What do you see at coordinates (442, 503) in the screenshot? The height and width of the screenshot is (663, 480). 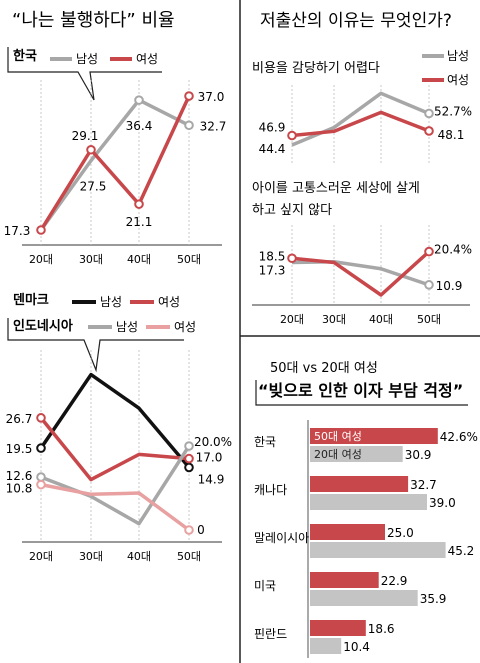 I see `bar-value-label: 39.0` at bounding box center [442, 503].